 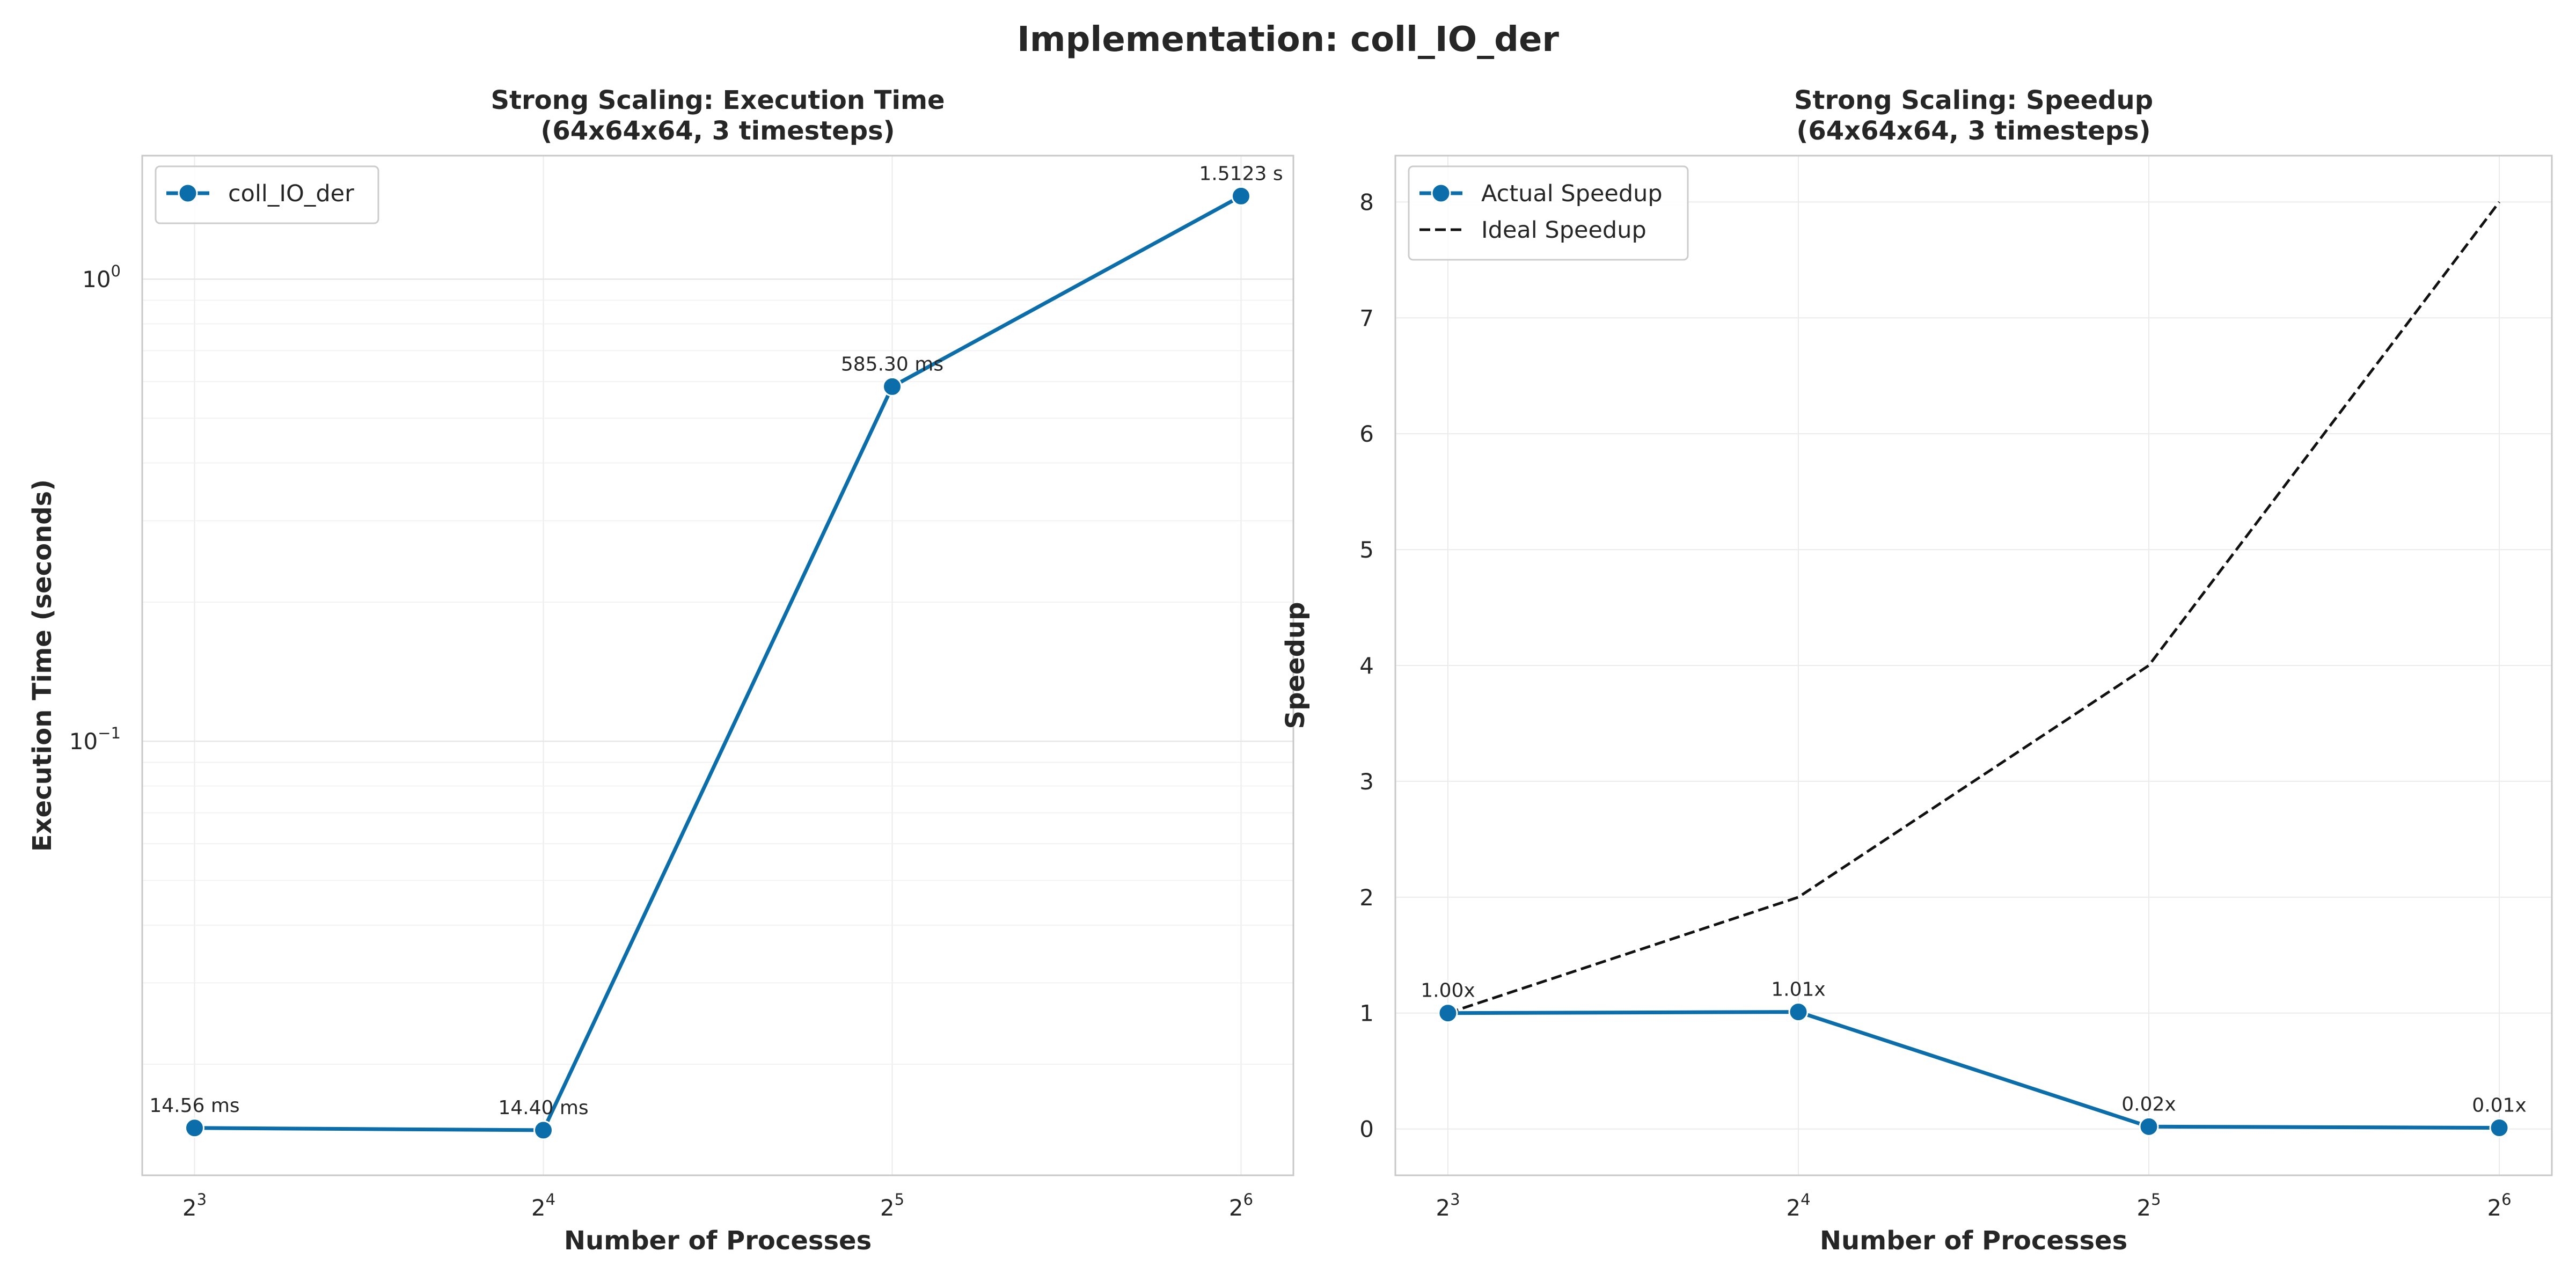 I want to click on y-axis-label: Execution Time (seconds), so click(x=42, y=665).